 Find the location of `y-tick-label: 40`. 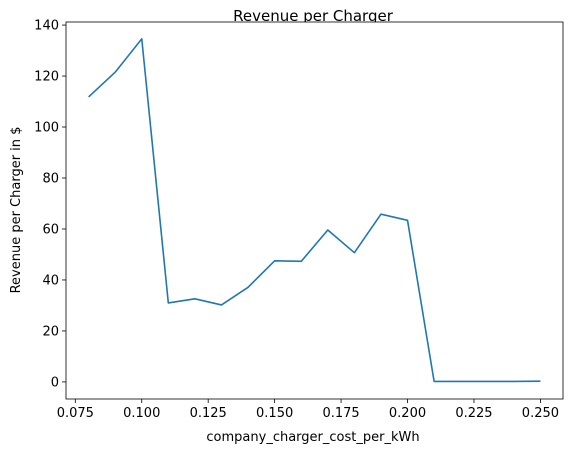

y-tick-label: 40 is located at coordinates (50, 280).